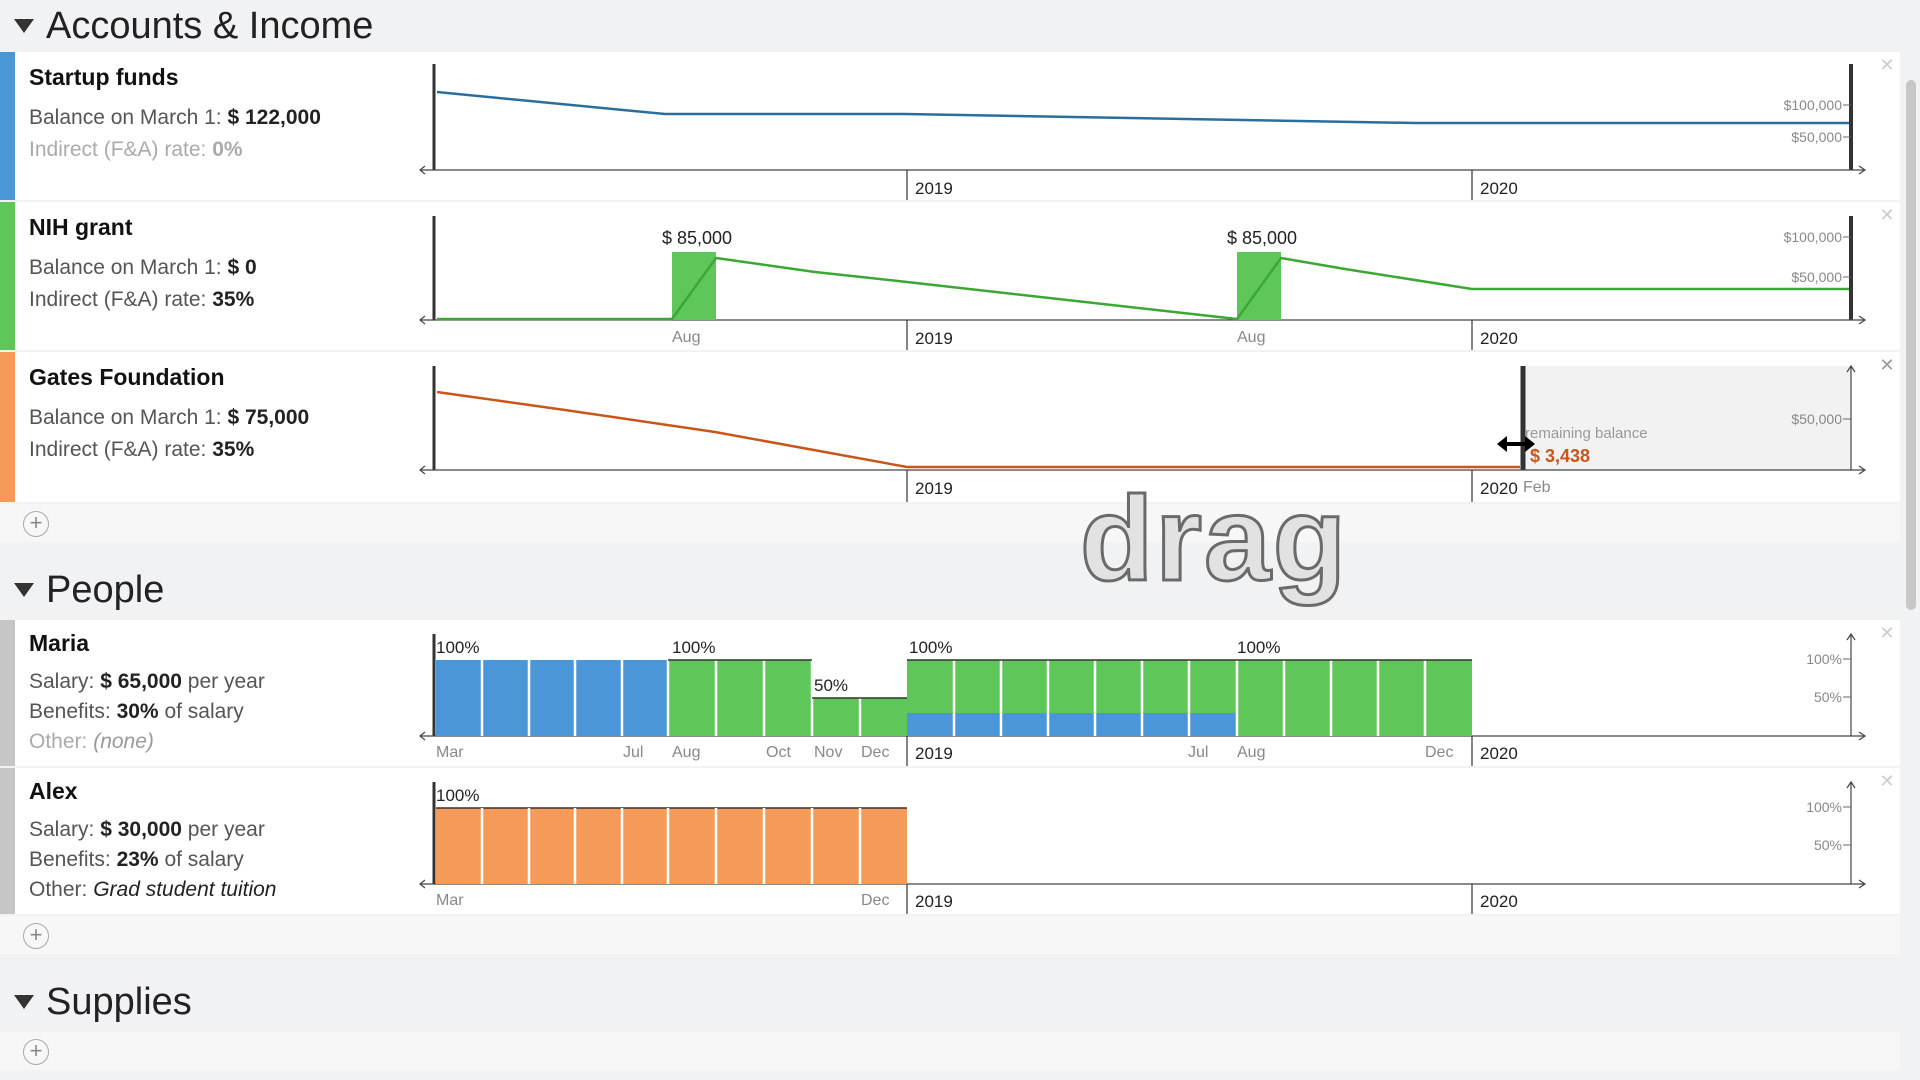 This screenshot has width=1920, height=1080. I want to click on pct-label: 50%, so click(831, 685).